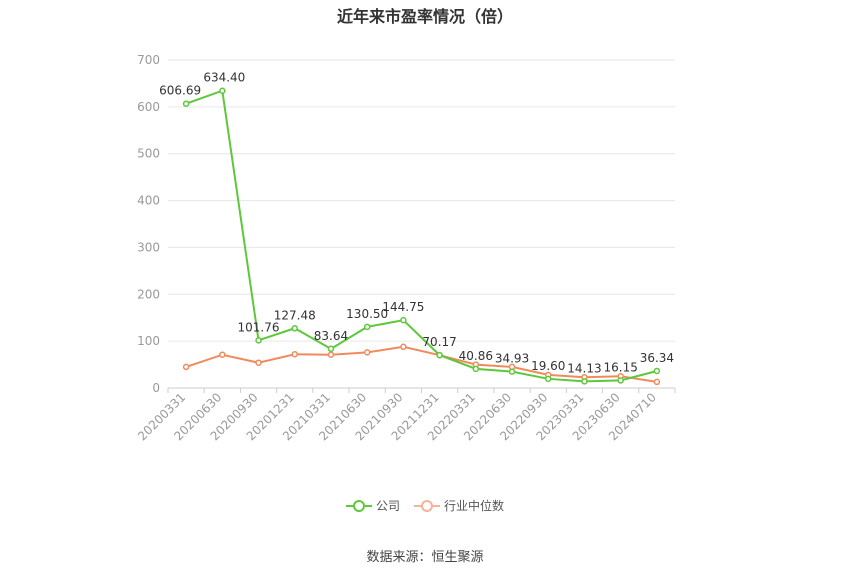 This screenshot has width=850, height=575. What do you see at coordinates (331, 336) in the screenshot?
I see `company-data-label: 83.64` at bounding box center [331, 336].